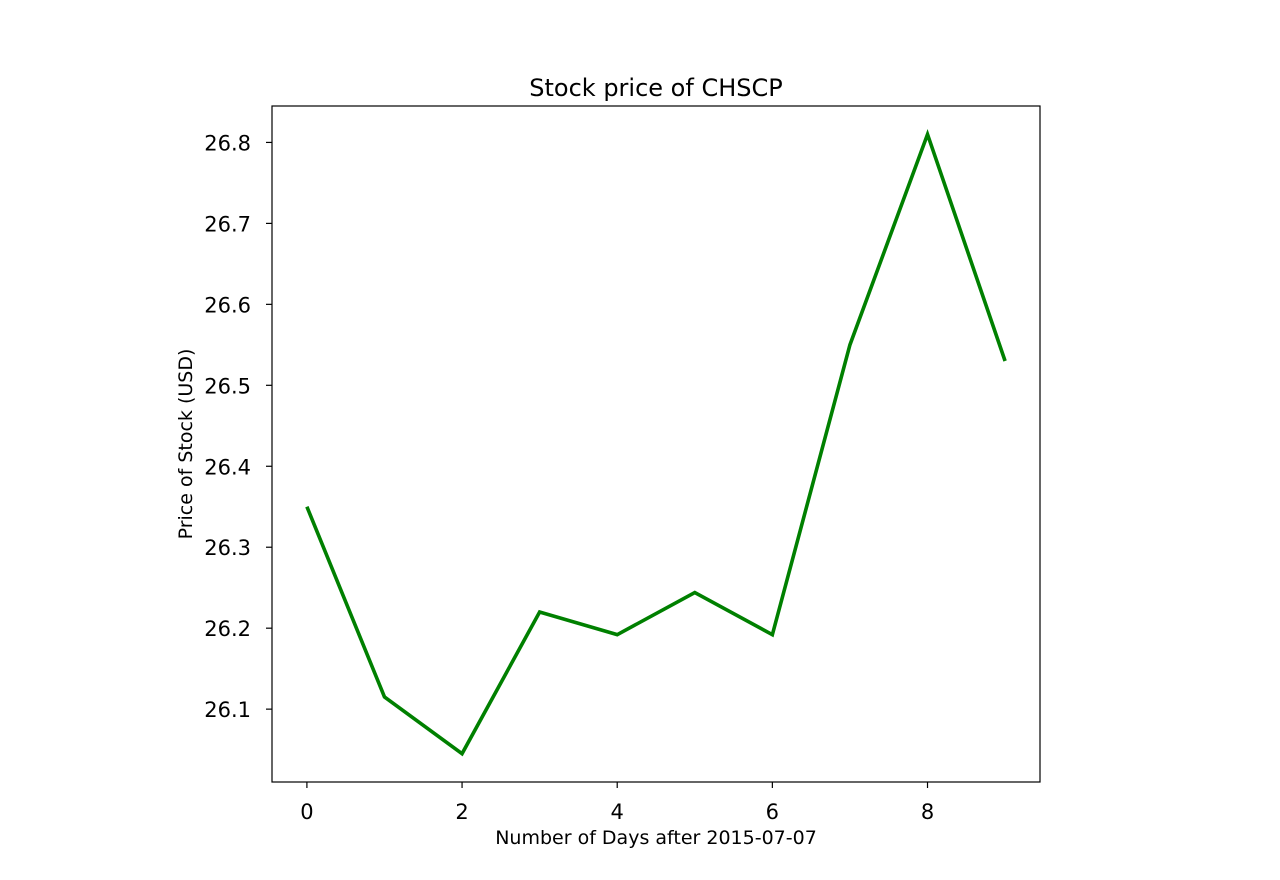 The image size is (1280, 880). What do you see at coordinates (655, 88) in the screenshot?
I see `chart-title: Stock price of CHSCP` at bounding box center [655, 88].